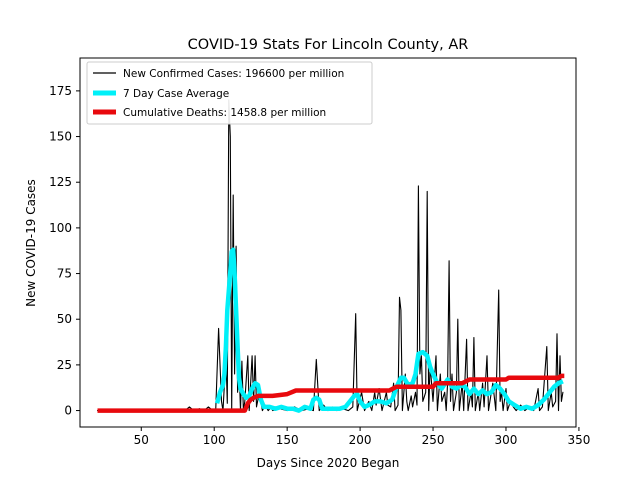 The image size is (640, 480). I want to click on x-axis-label: Days Since 2020 Began, so click(328, 463).